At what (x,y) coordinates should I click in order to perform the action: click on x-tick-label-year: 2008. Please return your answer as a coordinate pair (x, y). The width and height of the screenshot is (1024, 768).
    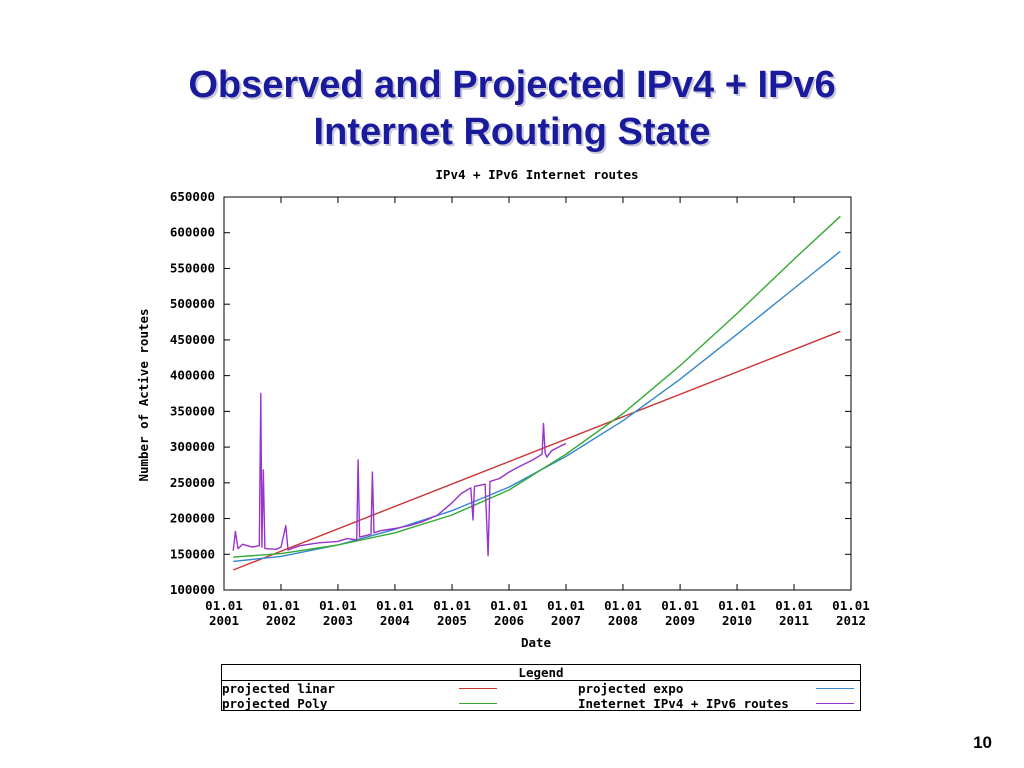
    Looking at the image, I should click on (623, 620).